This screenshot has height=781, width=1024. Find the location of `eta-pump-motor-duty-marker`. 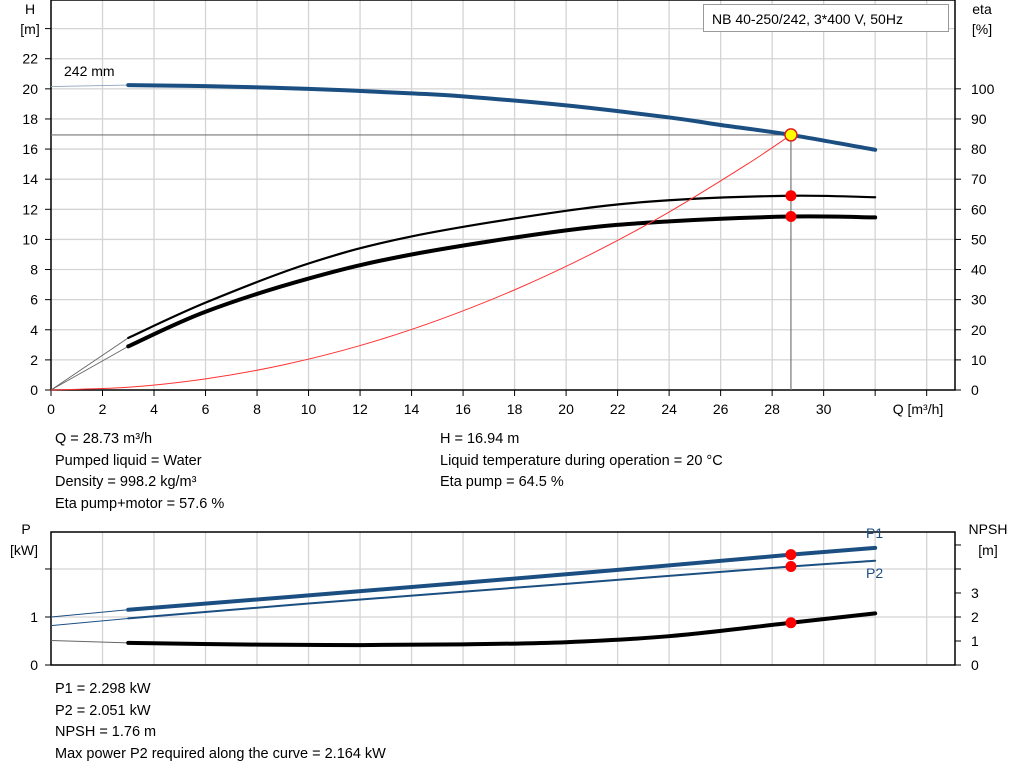

eta-pump-motor-duty-marker is located at coordinates (791, 217).